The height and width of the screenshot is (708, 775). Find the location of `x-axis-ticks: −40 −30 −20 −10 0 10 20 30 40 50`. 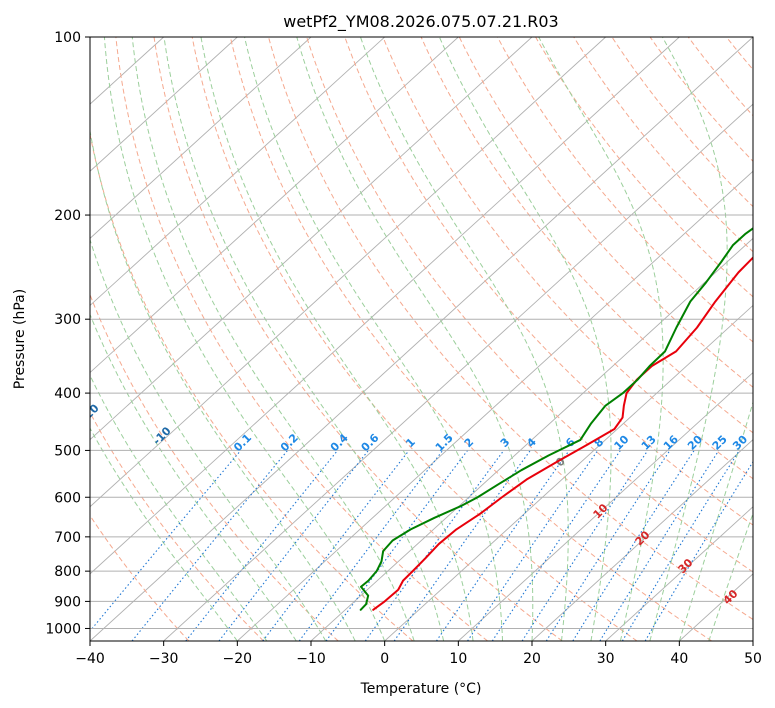

x-axis-ticks: −40 −30 −20 −10 0 10 20 30 40 50 is located at coordinates (418, 654).